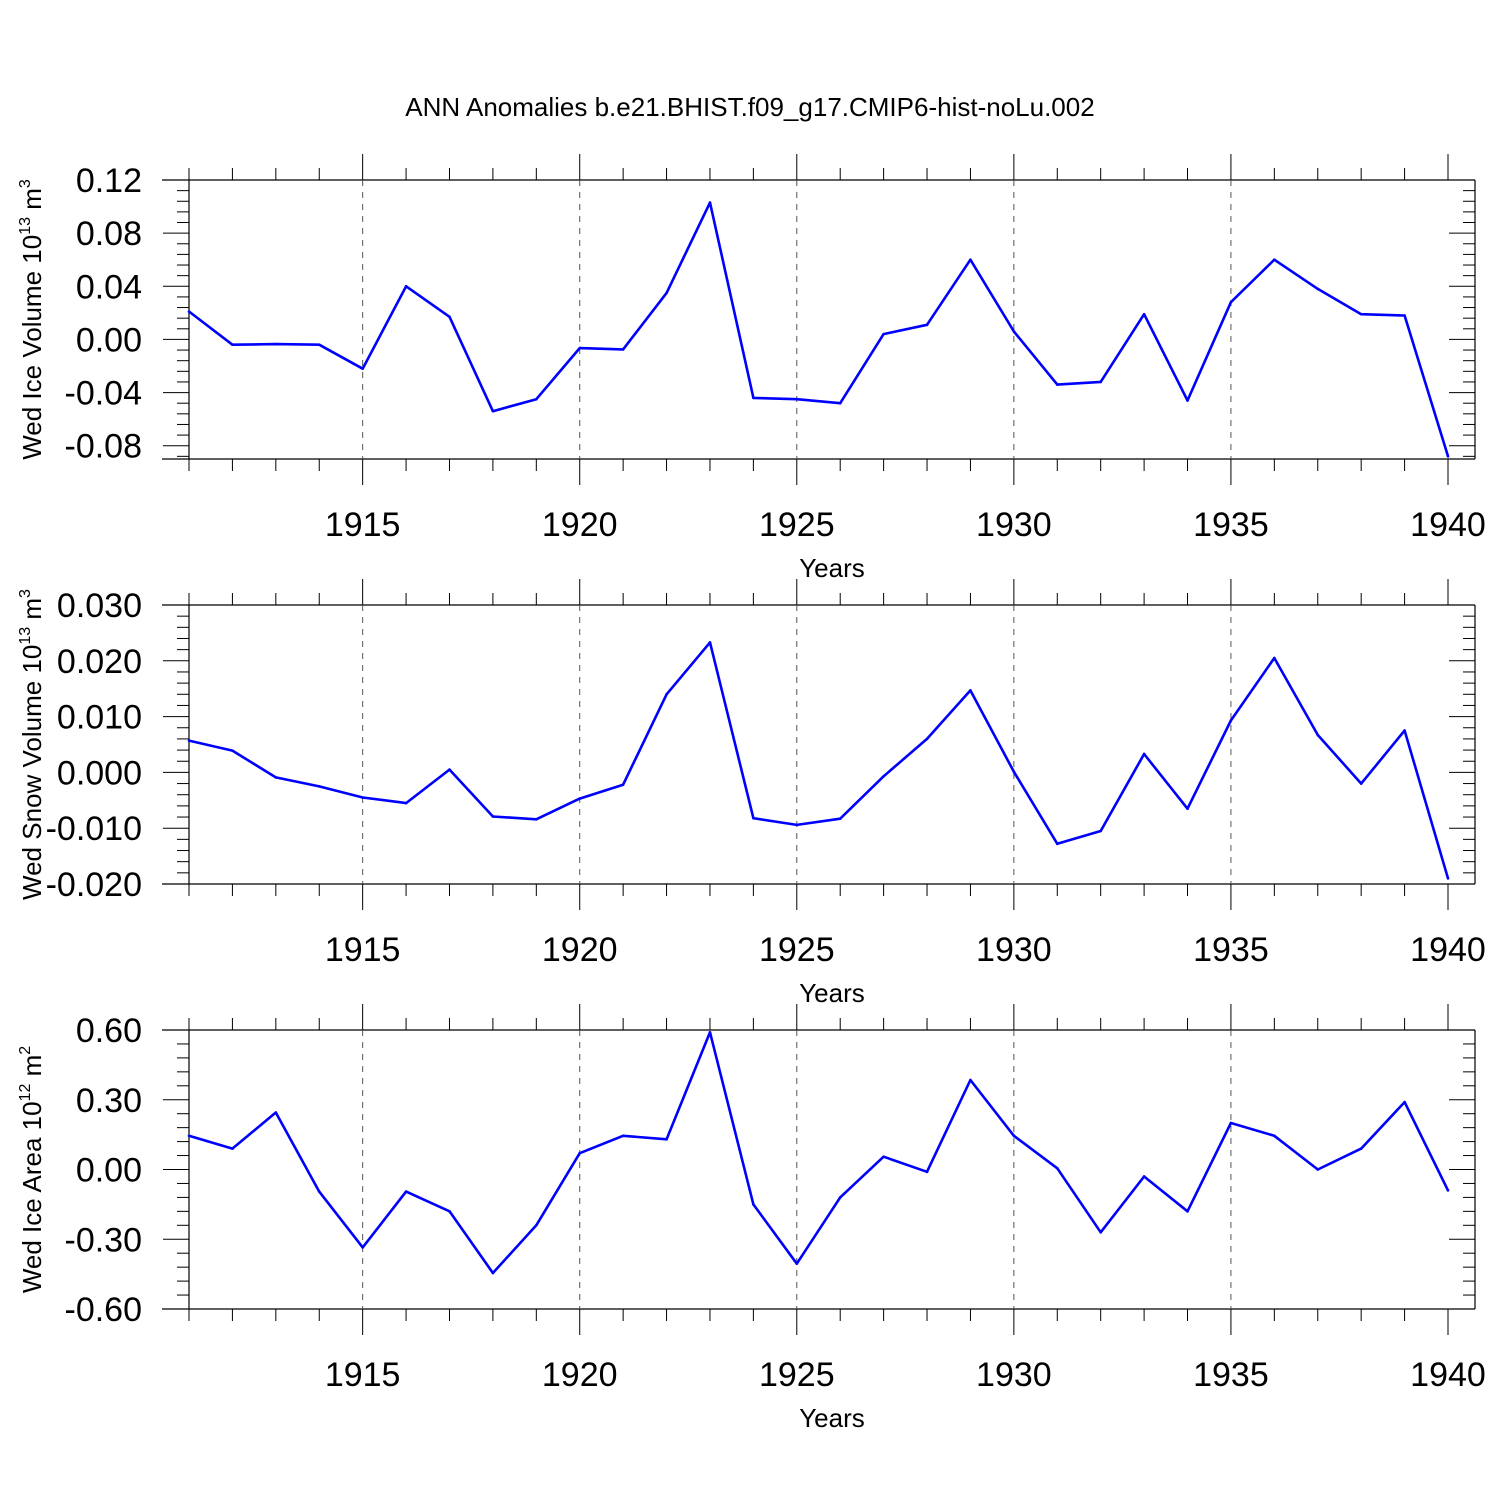 The width and height of the screenshot is (1500, 1500). What do you see at coordinates (99, 773) in the screenshot?
I see `y-tick-label: 0.000` at bounding box center [99, 773].